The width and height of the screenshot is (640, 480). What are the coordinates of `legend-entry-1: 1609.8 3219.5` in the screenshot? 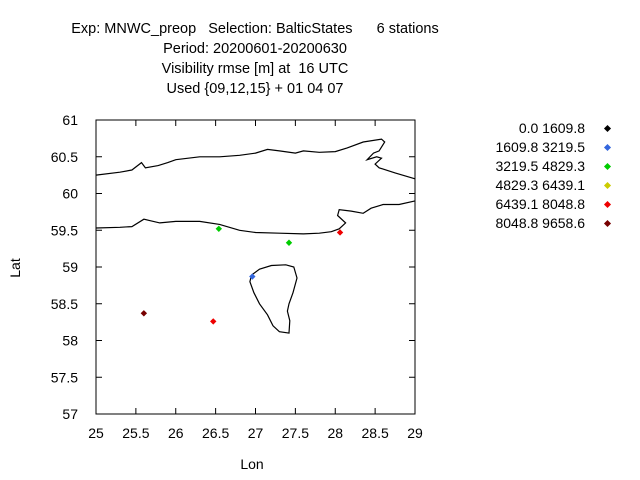 It's located at (526, 147).